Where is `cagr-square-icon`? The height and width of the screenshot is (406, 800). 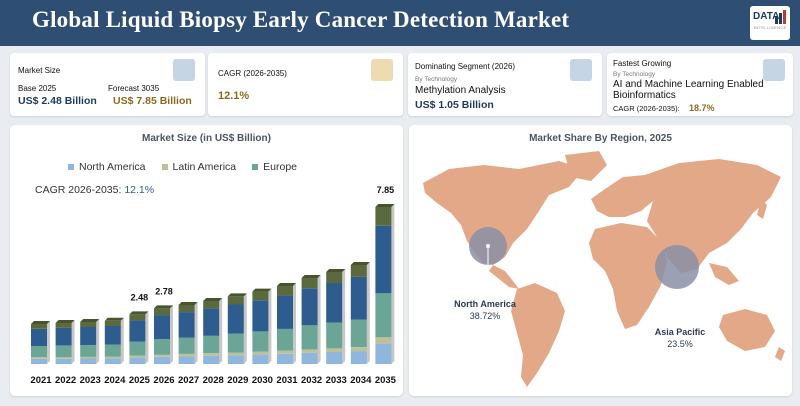 cagr-square-icon is located at coordinates (382, 70).